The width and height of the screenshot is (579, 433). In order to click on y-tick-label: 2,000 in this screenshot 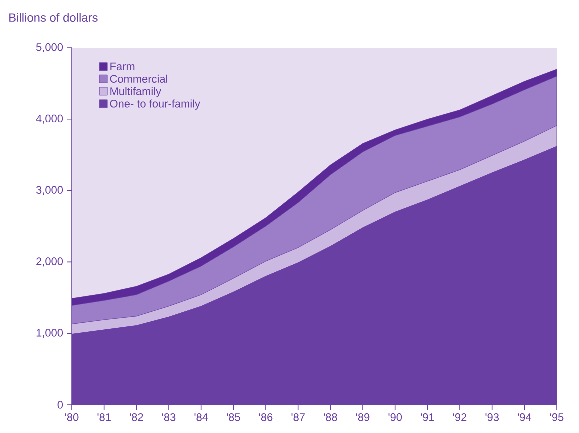, I will do `click(50, 262)`.